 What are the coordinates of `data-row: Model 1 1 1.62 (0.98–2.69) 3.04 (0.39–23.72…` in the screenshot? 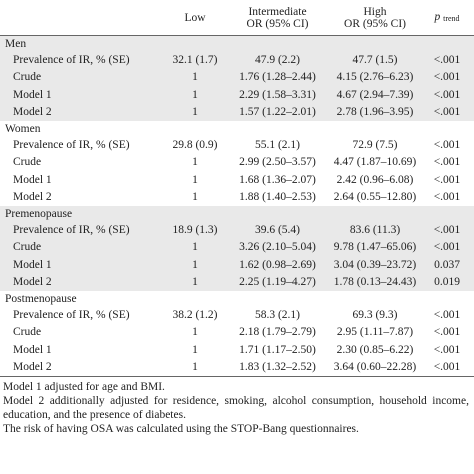 It's located at (237, 265).